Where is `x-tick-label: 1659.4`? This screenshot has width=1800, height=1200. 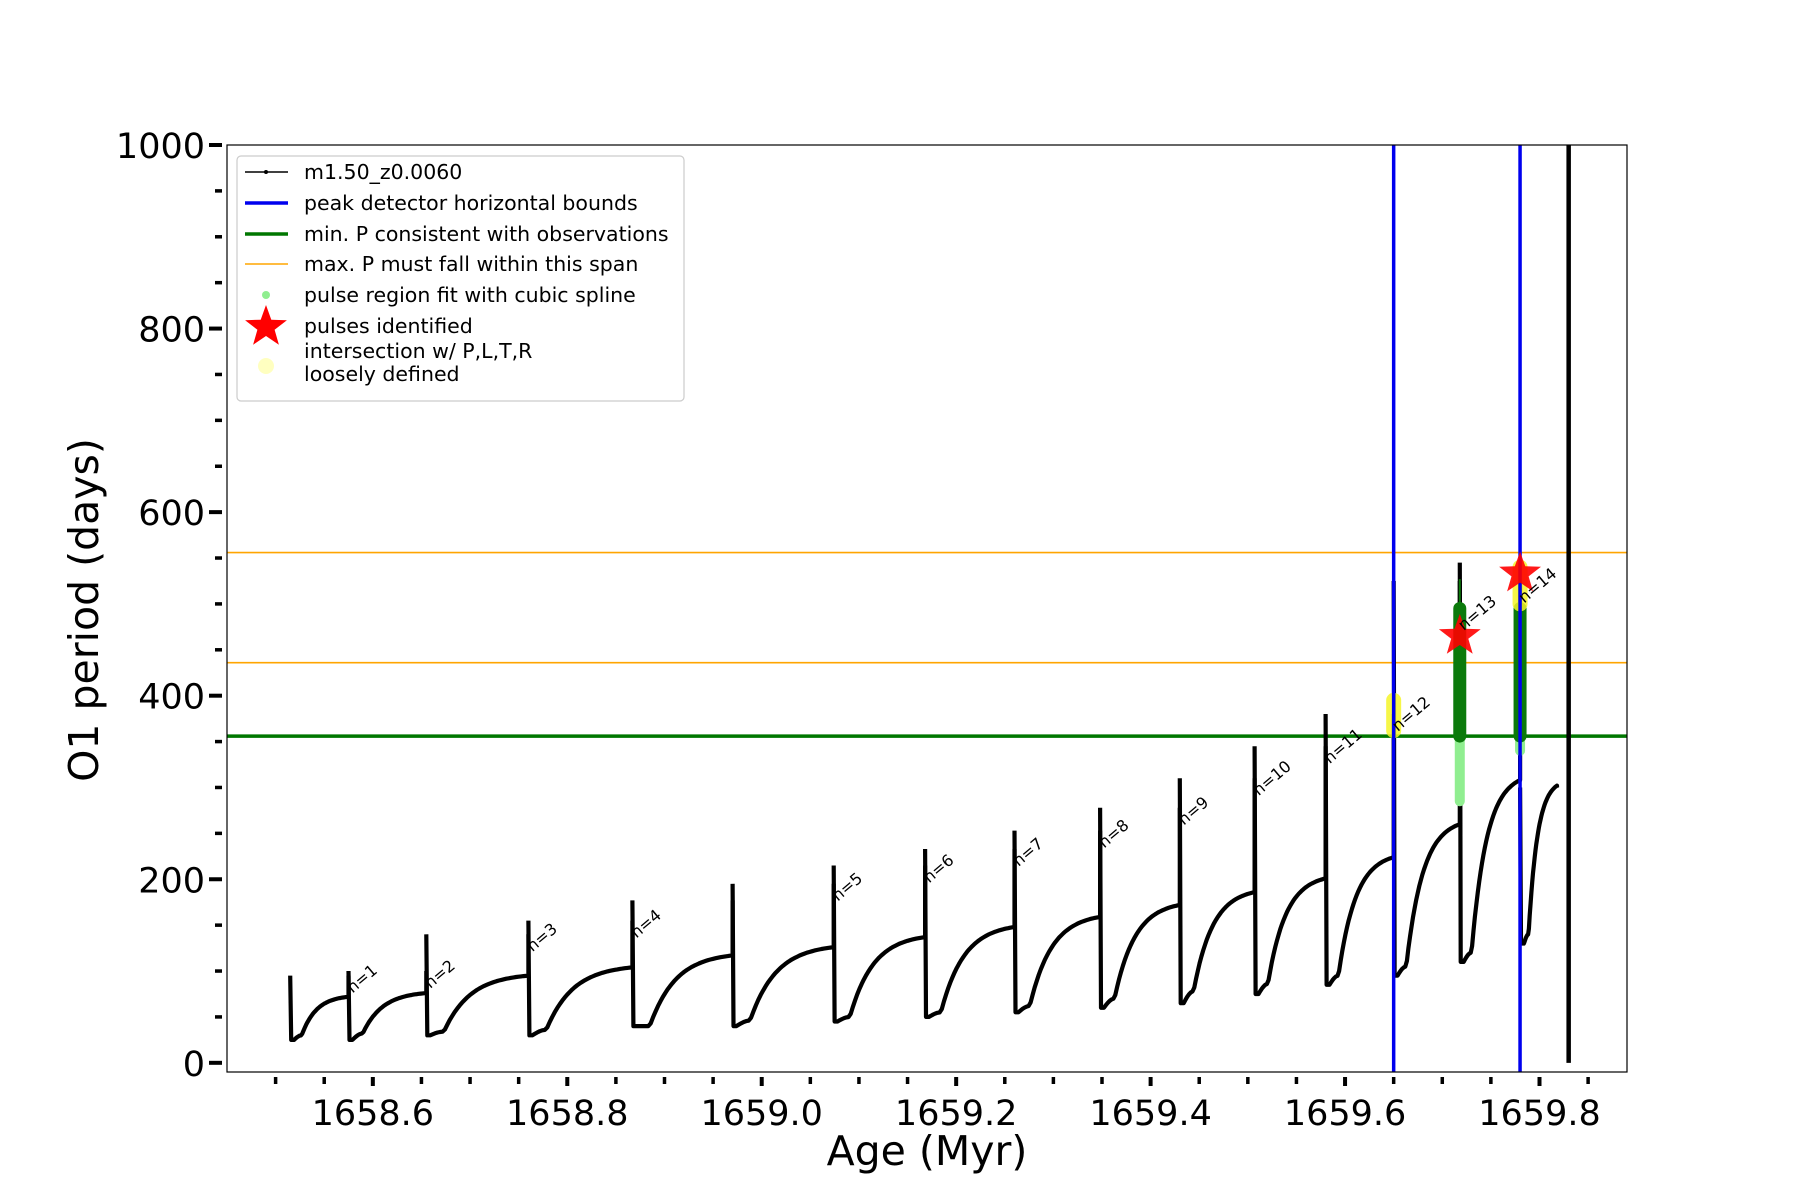 x-tick-label: 1659.4 is located at coordinates (1150, 1114).